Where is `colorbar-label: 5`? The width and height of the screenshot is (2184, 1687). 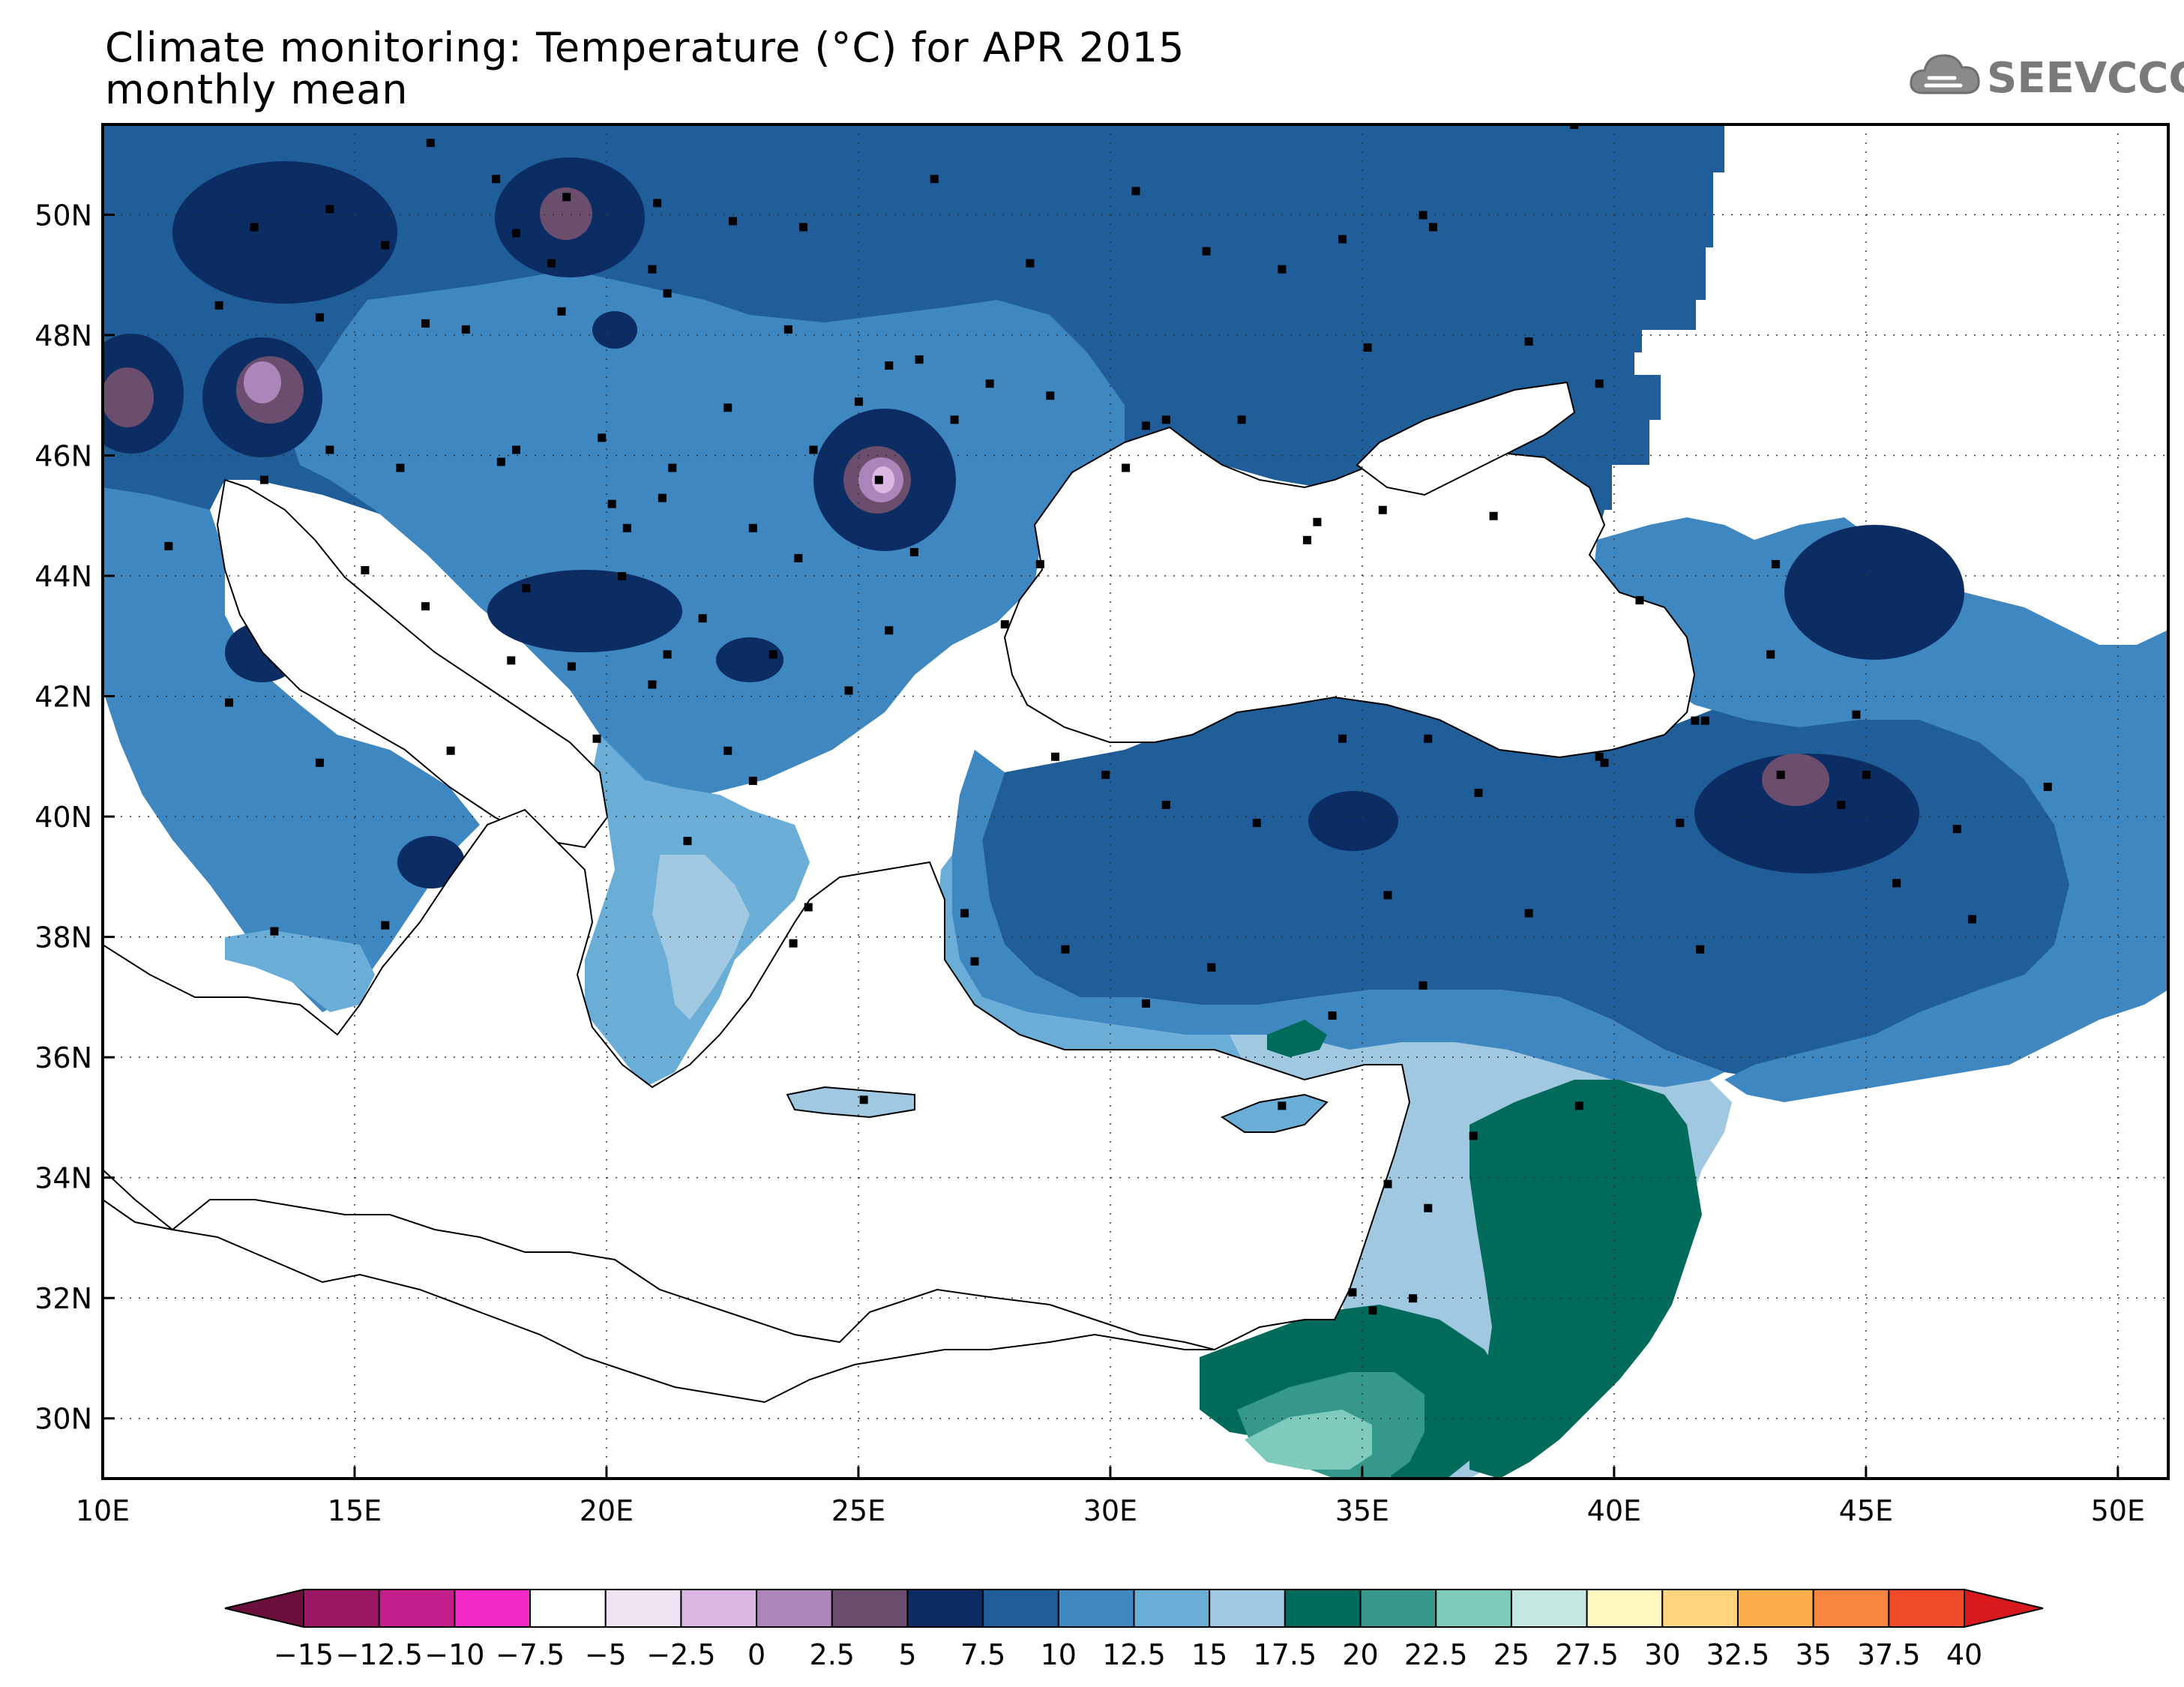 colorbar-label: 5 is located at coordinates (907, 1654).